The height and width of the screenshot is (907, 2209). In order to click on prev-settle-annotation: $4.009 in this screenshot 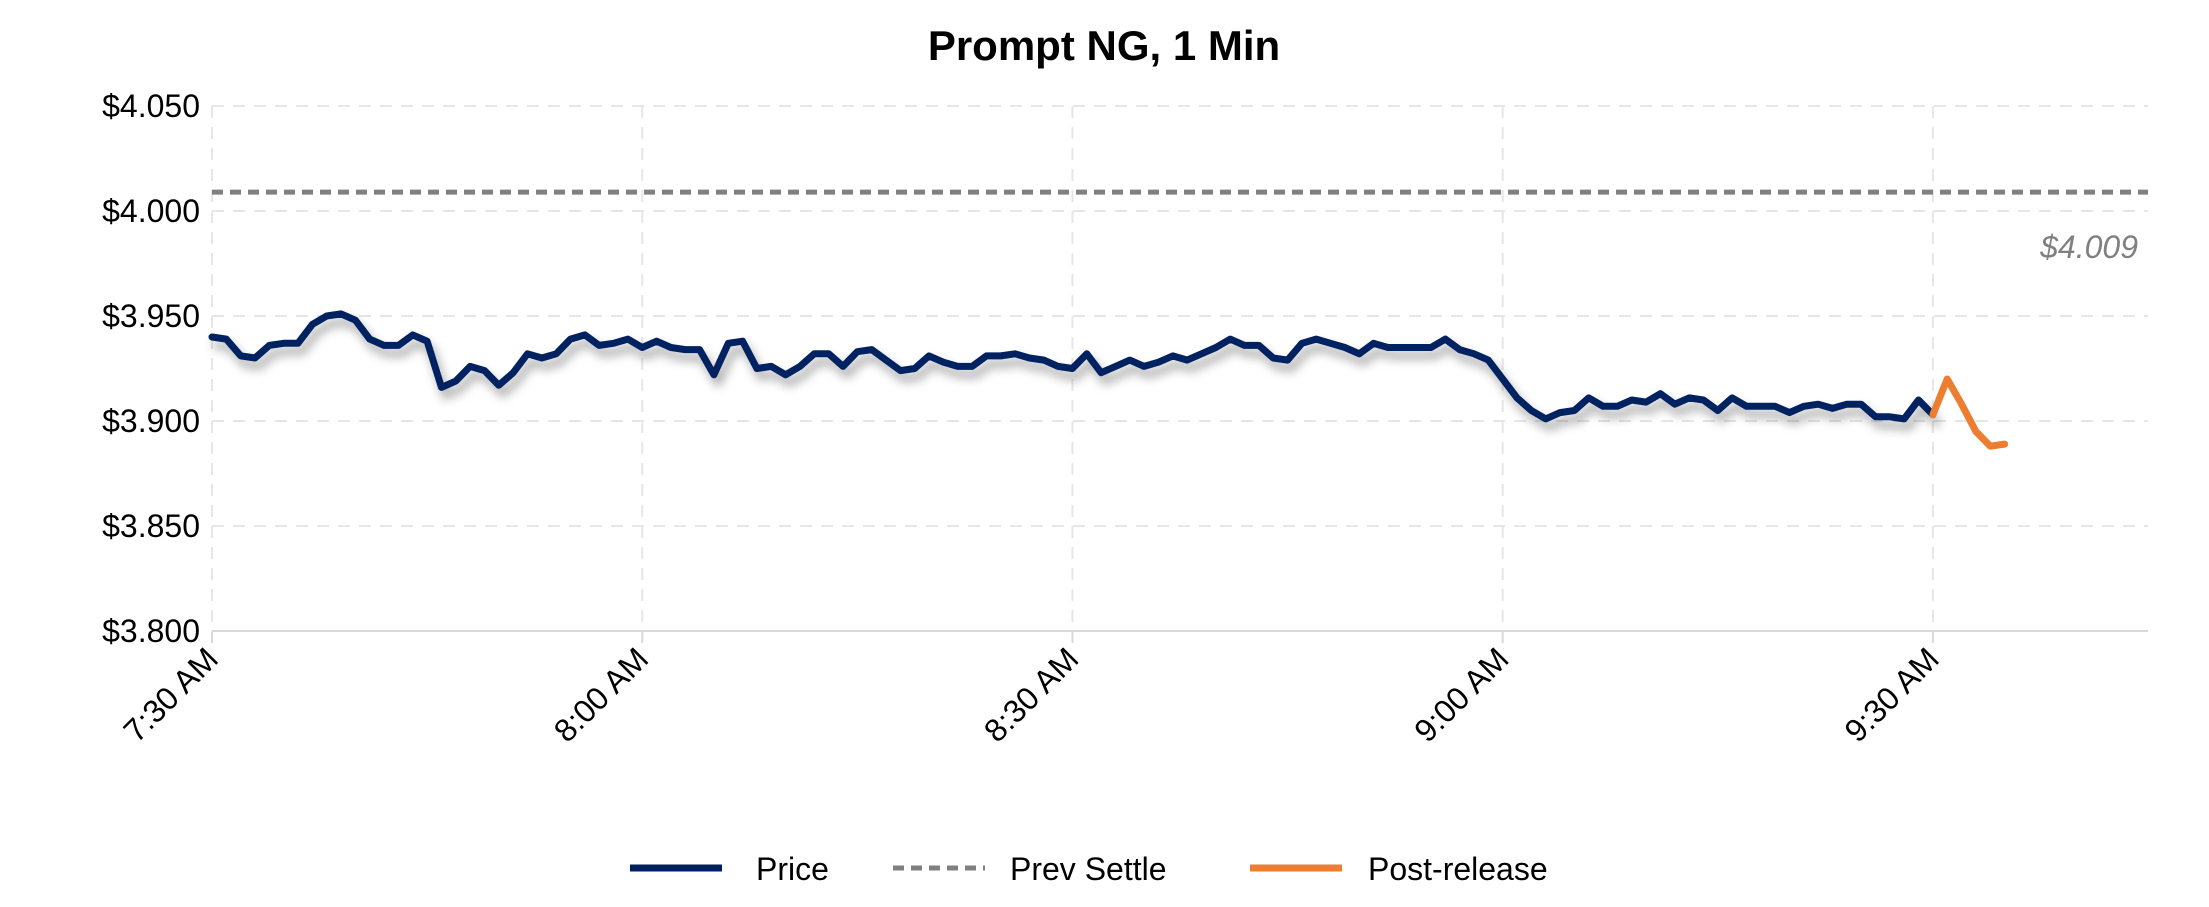, I will do `click(2088, 247)`.